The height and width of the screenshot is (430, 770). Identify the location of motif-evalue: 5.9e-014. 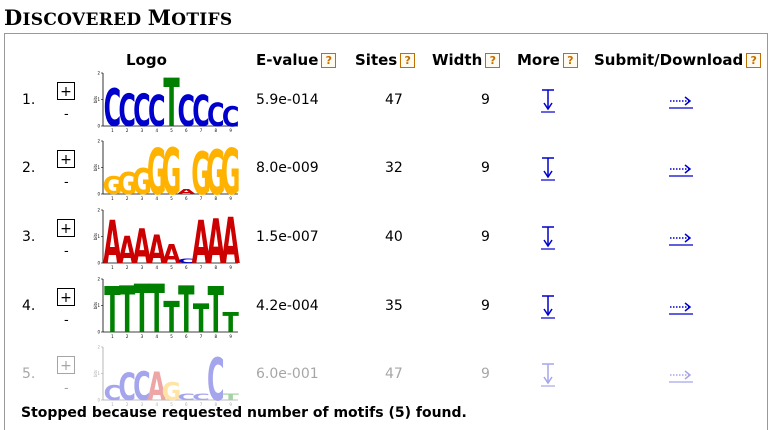
(287, 100).